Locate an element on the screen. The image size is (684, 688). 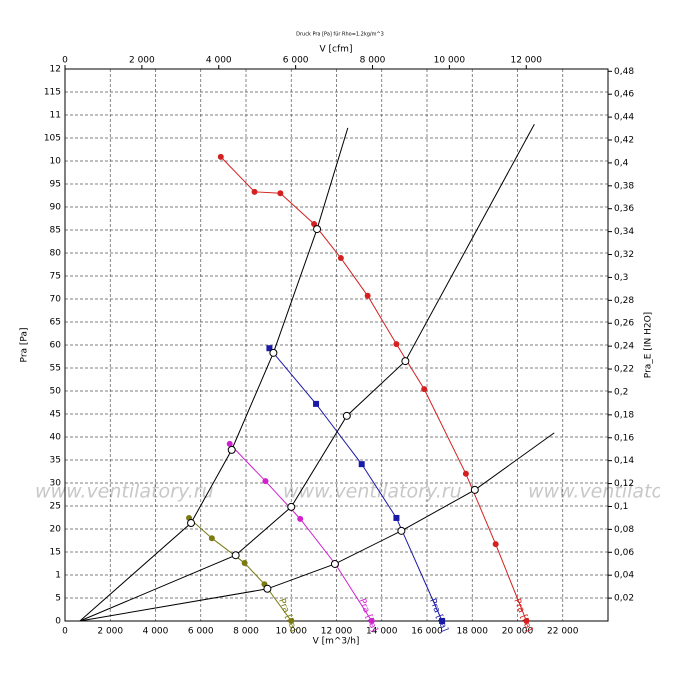
x2-tick-label: 10 000 is located at coordinates (450, 61).